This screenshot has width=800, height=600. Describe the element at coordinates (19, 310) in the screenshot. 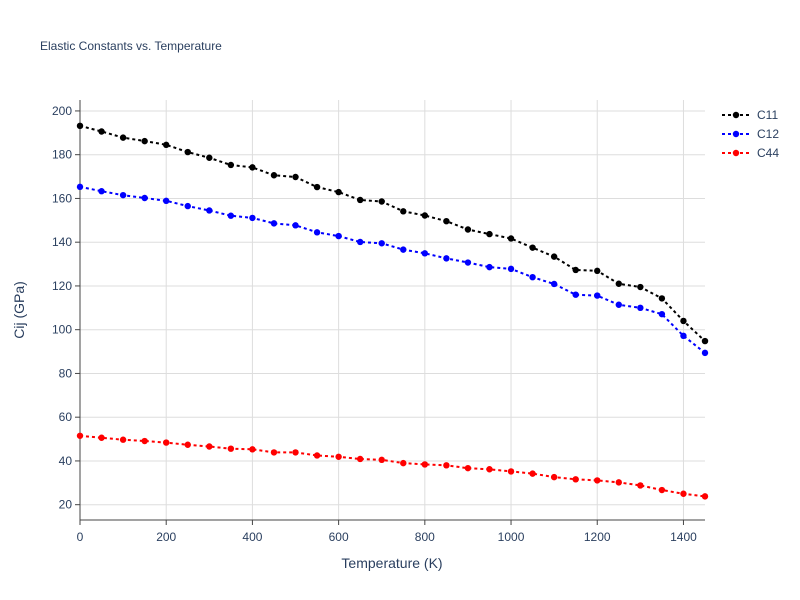

I see `y-axis-title: Cij (GPa)` at that location.